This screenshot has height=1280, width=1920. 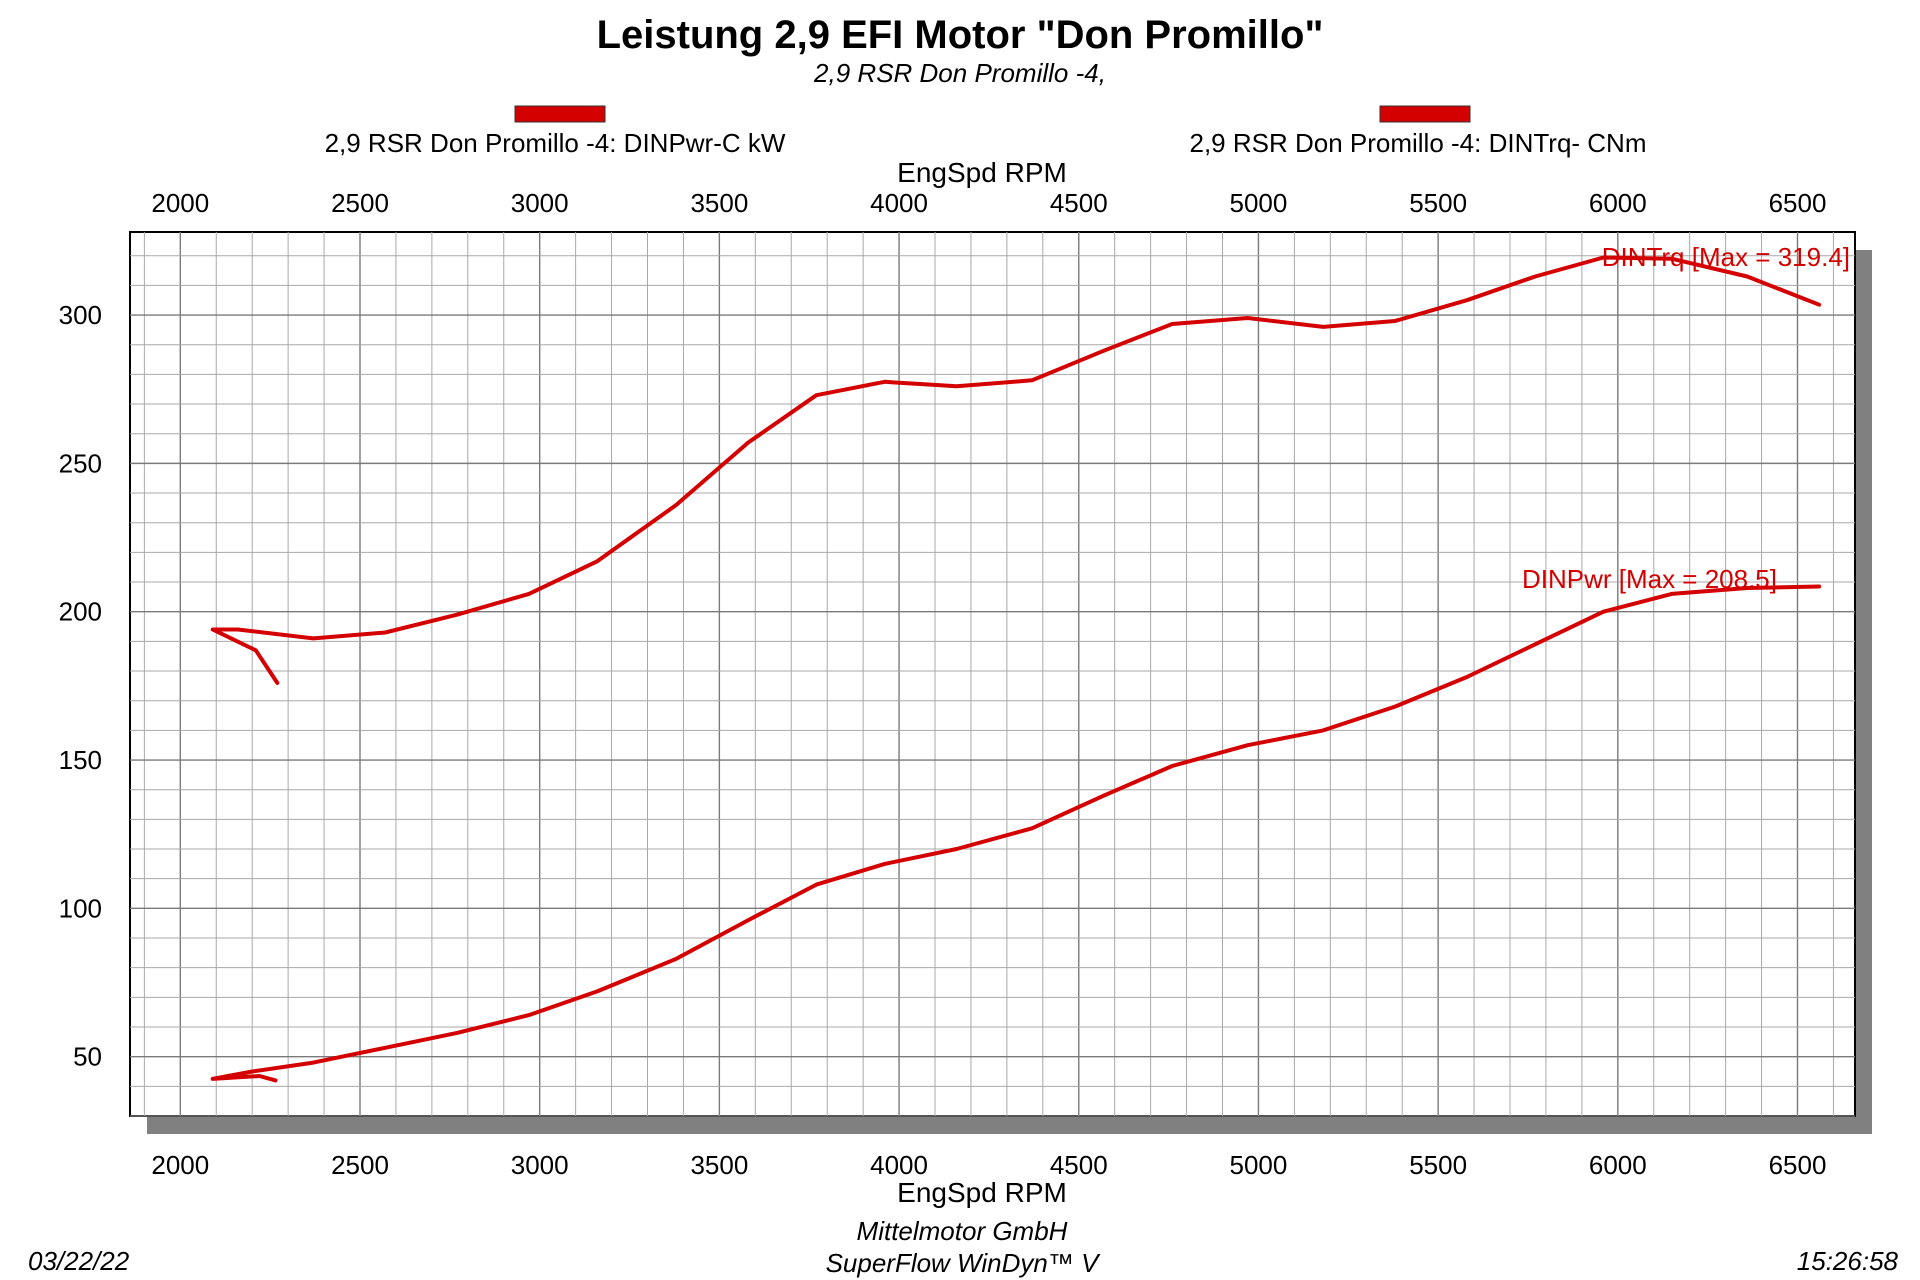 What do you see at coordinates (1798, 203) in the screenshot?
I see `x-tick-label-top: 6500` at bounding box center [1798, 203].